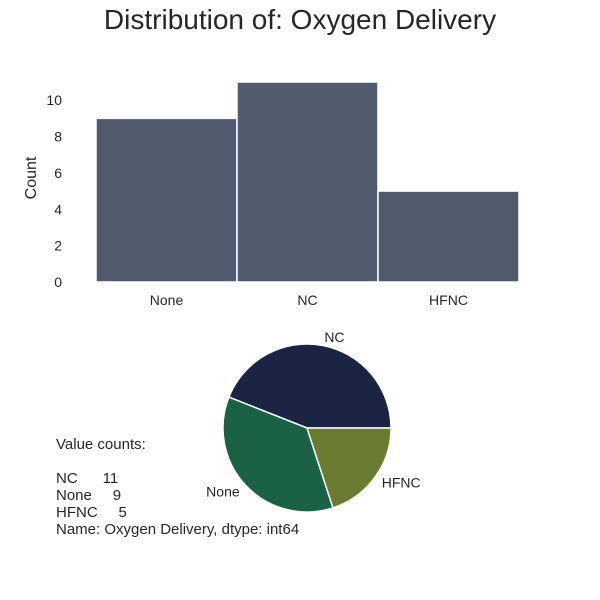 The width and height of the screenshot is (600, 600). Describe the element at coordinates (58, 282) in the screenshot. I see `y-tick-label: 0` at that location.